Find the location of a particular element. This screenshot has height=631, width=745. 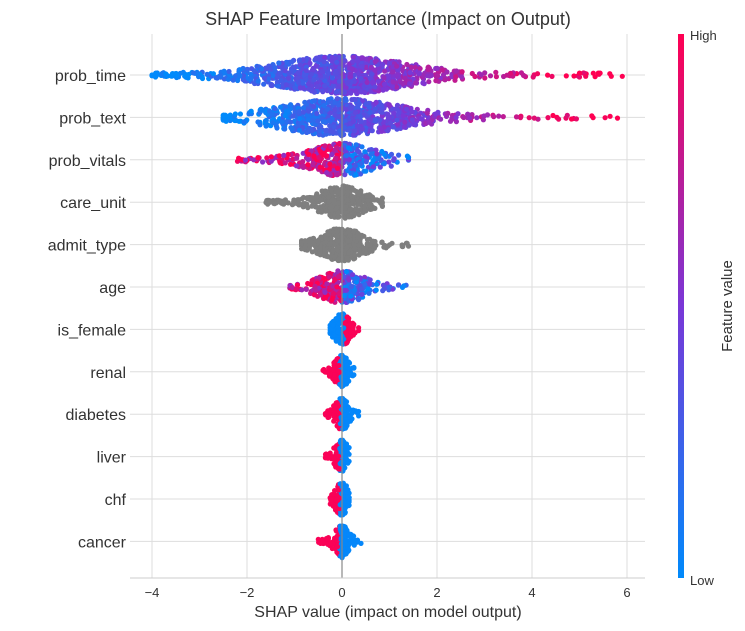

beeswarm-row-admit-type is located at coordinates (355, 245).